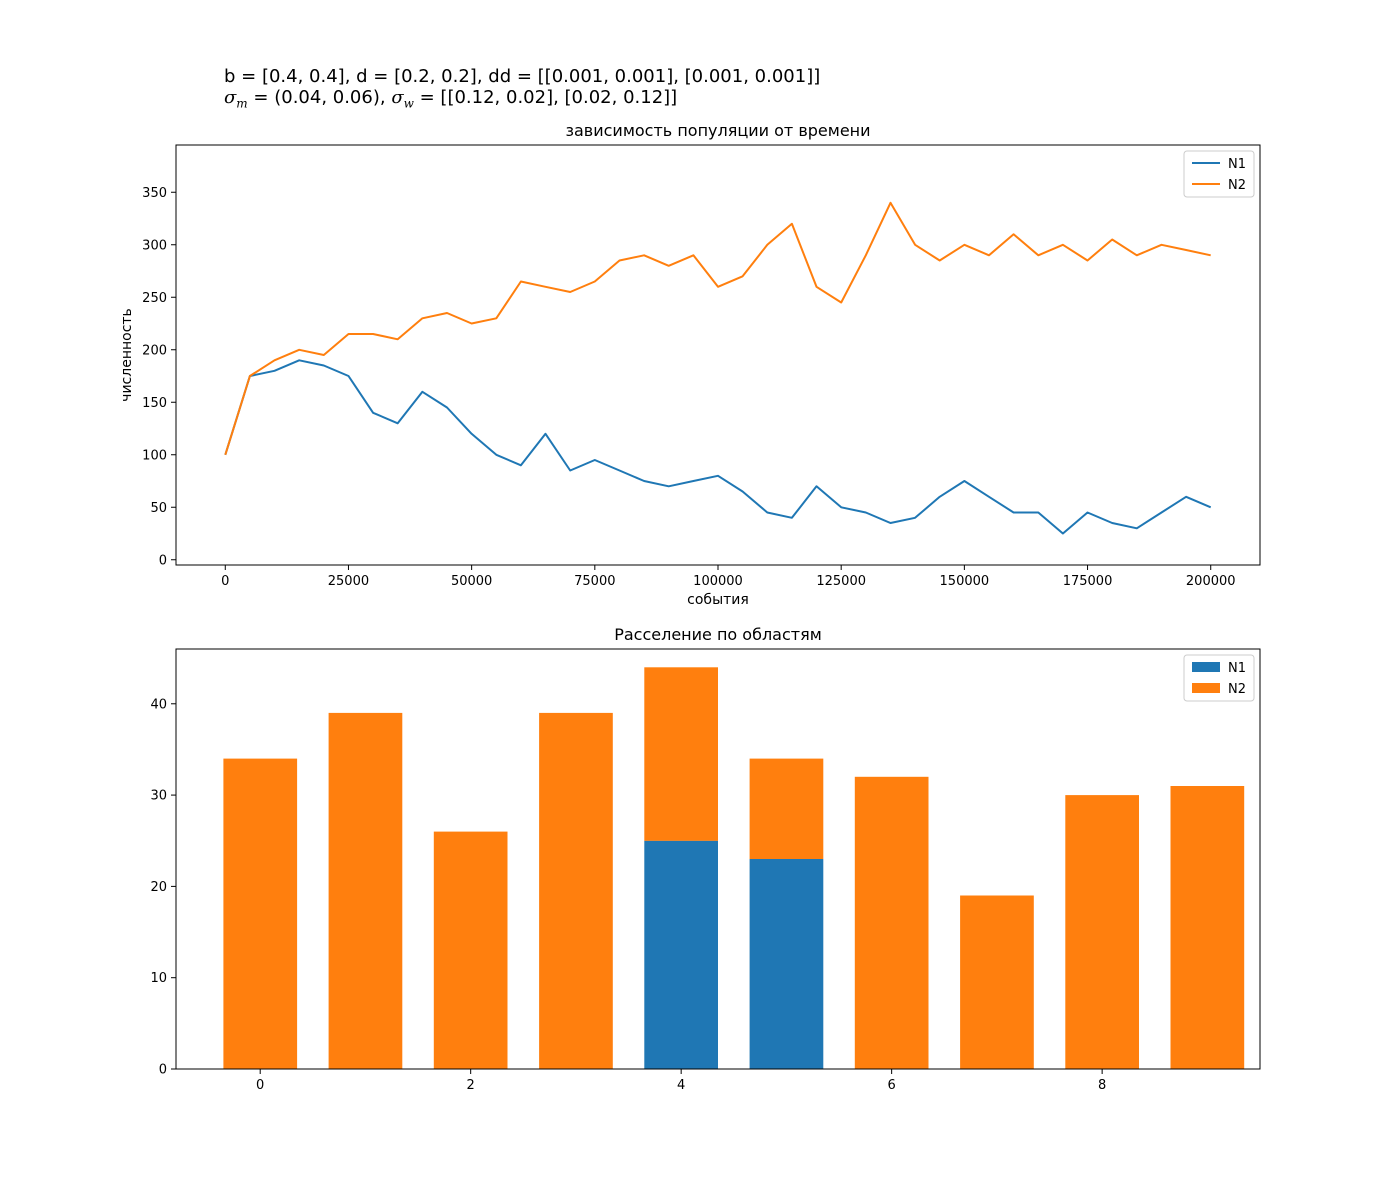 Image resolution: width=1400 pixels, height=1200 pixels. What do you see at coordinates (348, 581) in the screenshot?
I see `x-tick-label: 25000` at bounding box center [348, 581].